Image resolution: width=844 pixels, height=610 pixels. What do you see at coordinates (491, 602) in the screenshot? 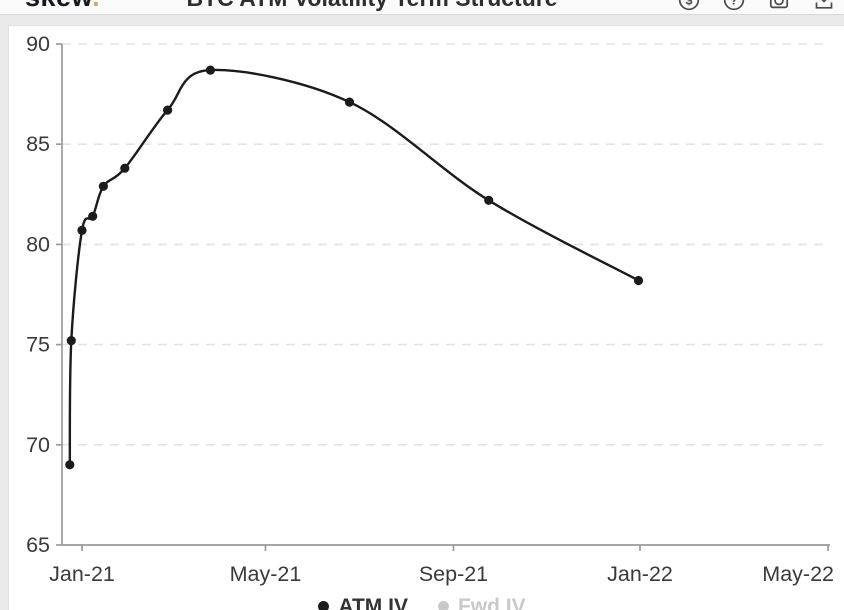
I see `legend-label: Fwd IV` at bounding box center [491, 602].